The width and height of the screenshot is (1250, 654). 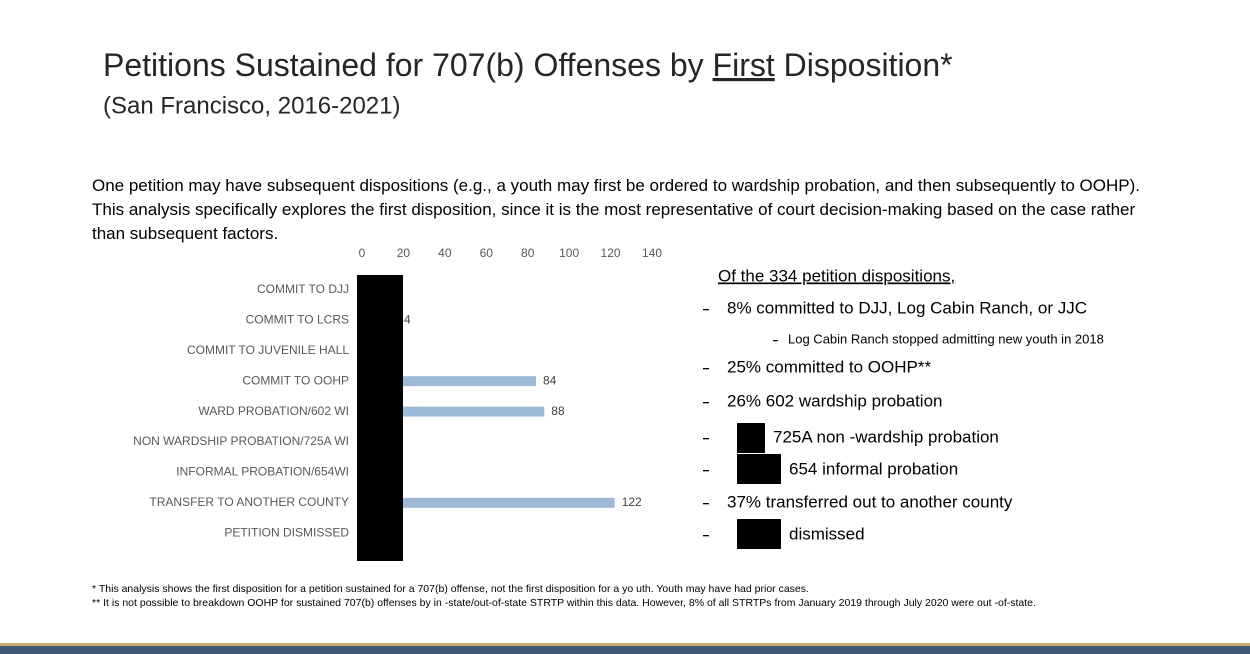 What do you see at coordinates (652, 253) in the screenshot?
I see `x-tick-label: 140` at bounding box center [652, 253].